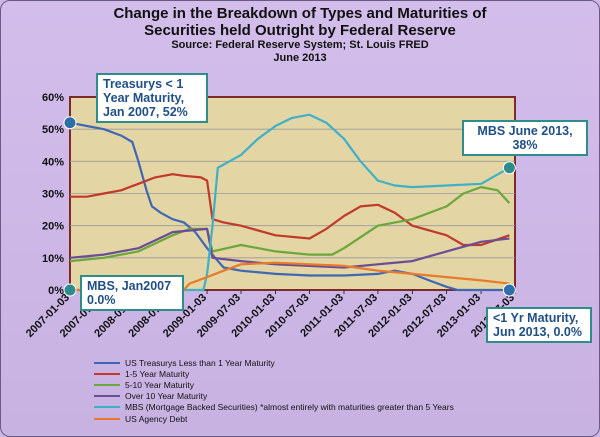 The image size is (600, 437). Describe the element at coordinates (274, 418) in the screenshot. I see `legend-entry: US Agency Debt` at that location.